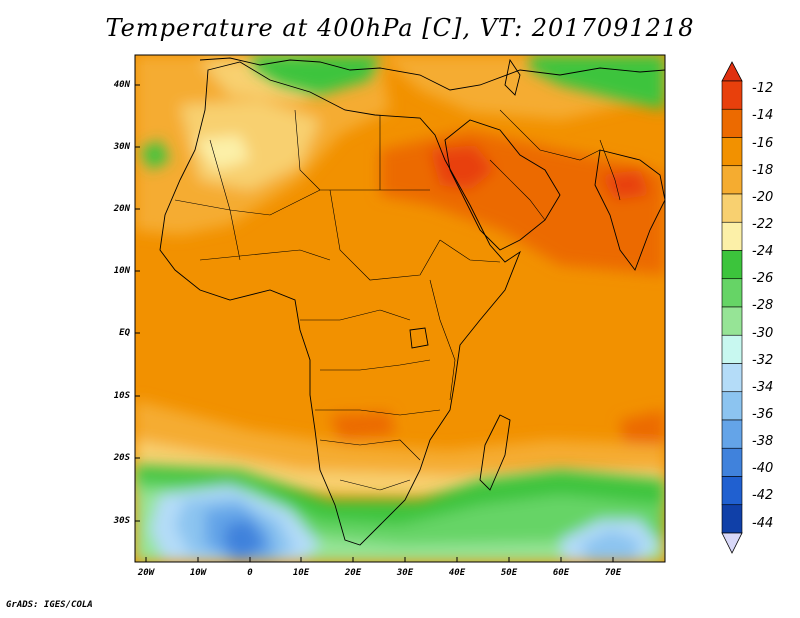 The height and width of the screenshot is (618, 800). Describe the element at coordinates (763, 224) in the screenshot. I see `colorbar-label: -22` at that location.